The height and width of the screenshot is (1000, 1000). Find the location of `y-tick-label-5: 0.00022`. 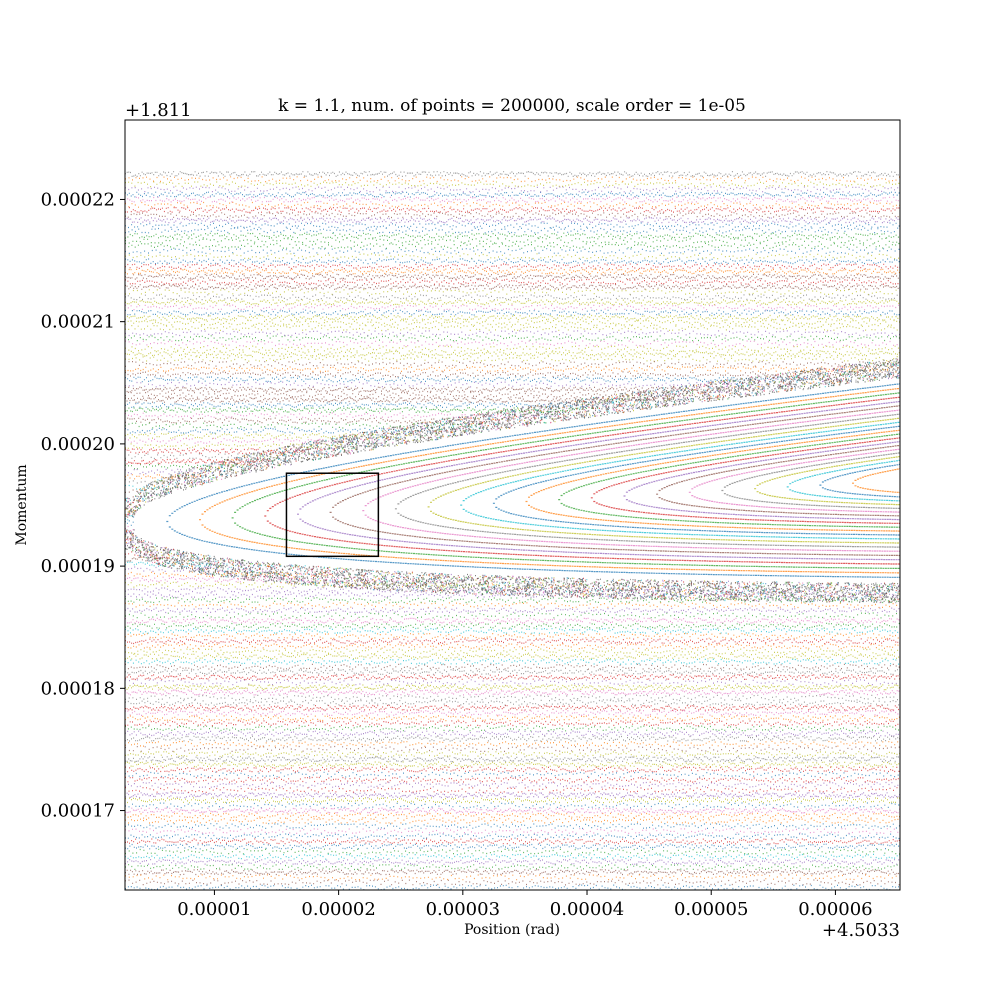

y-tick-label-5: 0.00022 is located at coordinates (78, 199).